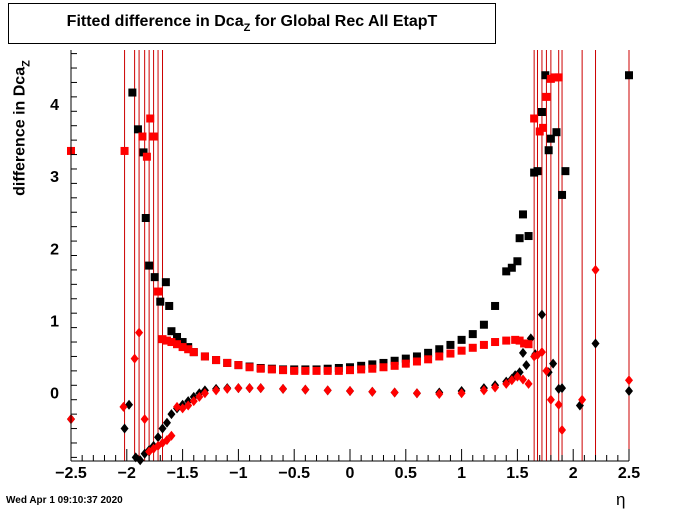  I want to click on x-tick-label: 1.5, so click(517, 473).